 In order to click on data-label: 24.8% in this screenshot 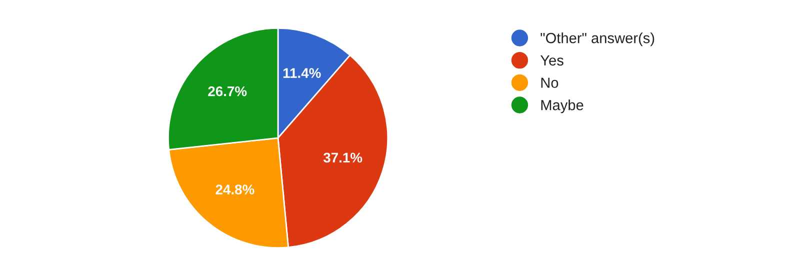, I will do `click(235, 189)`.